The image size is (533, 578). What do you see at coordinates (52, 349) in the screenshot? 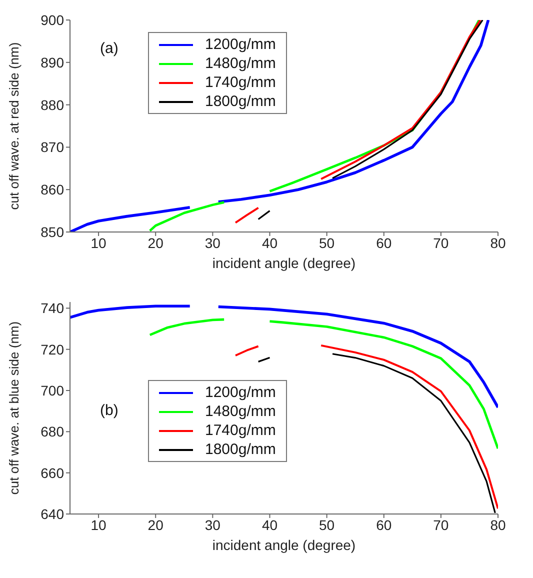
I see `y-tick-label: 720` at bounding box center [52, 349].